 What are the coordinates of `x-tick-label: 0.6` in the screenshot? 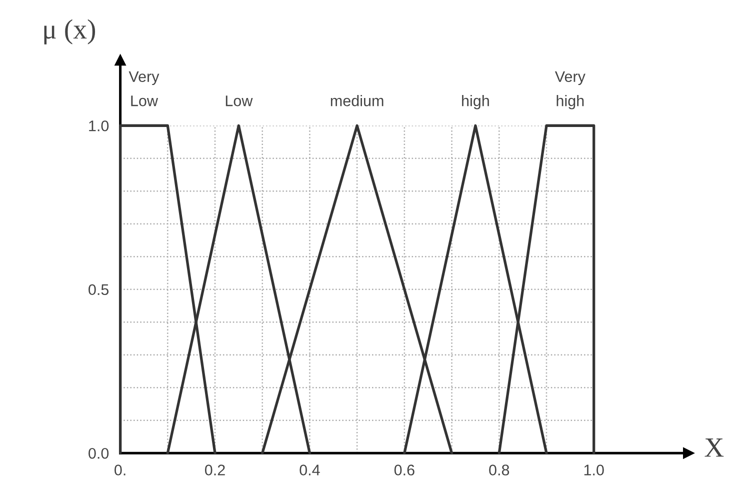 It's located at (404, 470).